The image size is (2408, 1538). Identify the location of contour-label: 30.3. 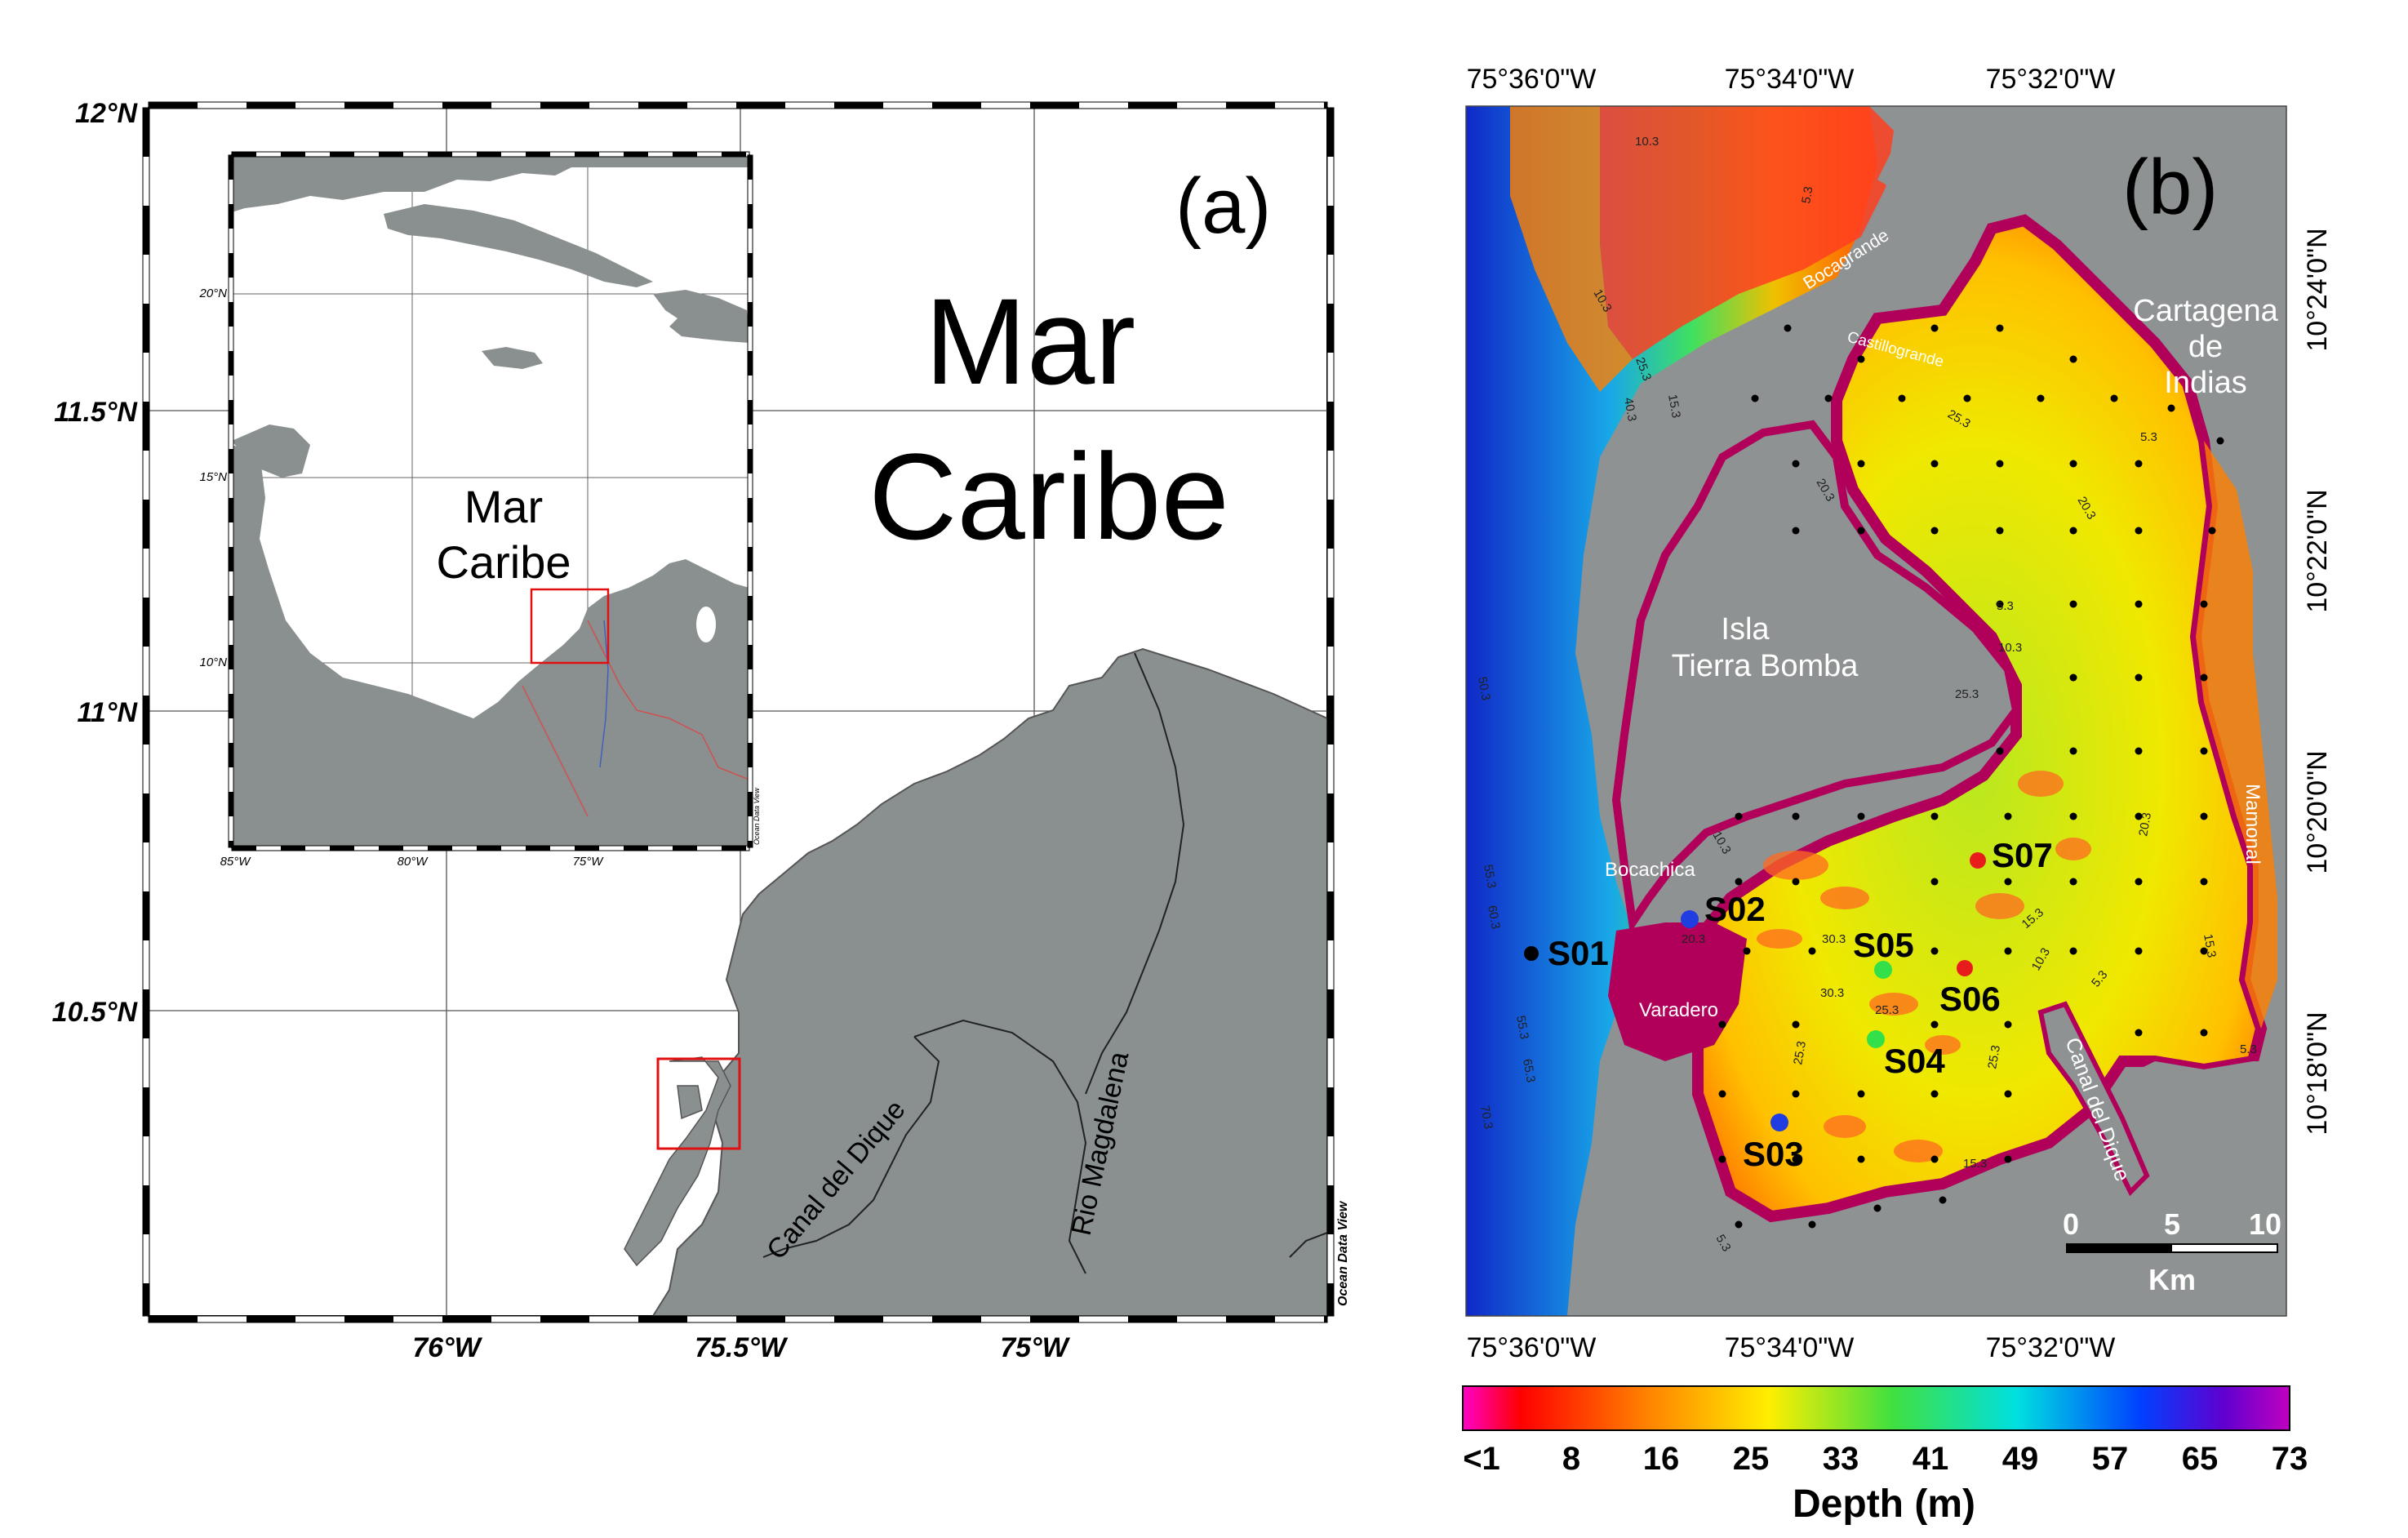
(1832, 993).